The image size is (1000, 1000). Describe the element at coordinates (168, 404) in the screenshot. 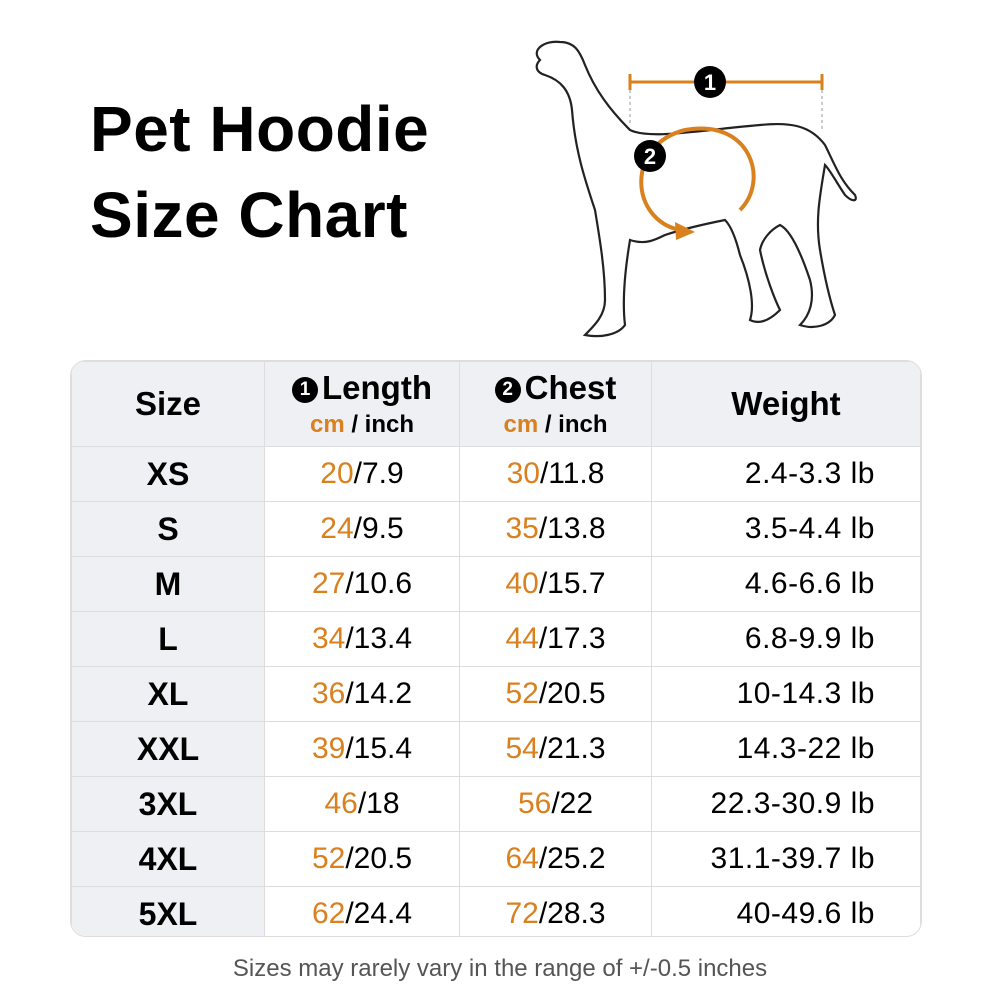

I see `header-size: Size` at that location.